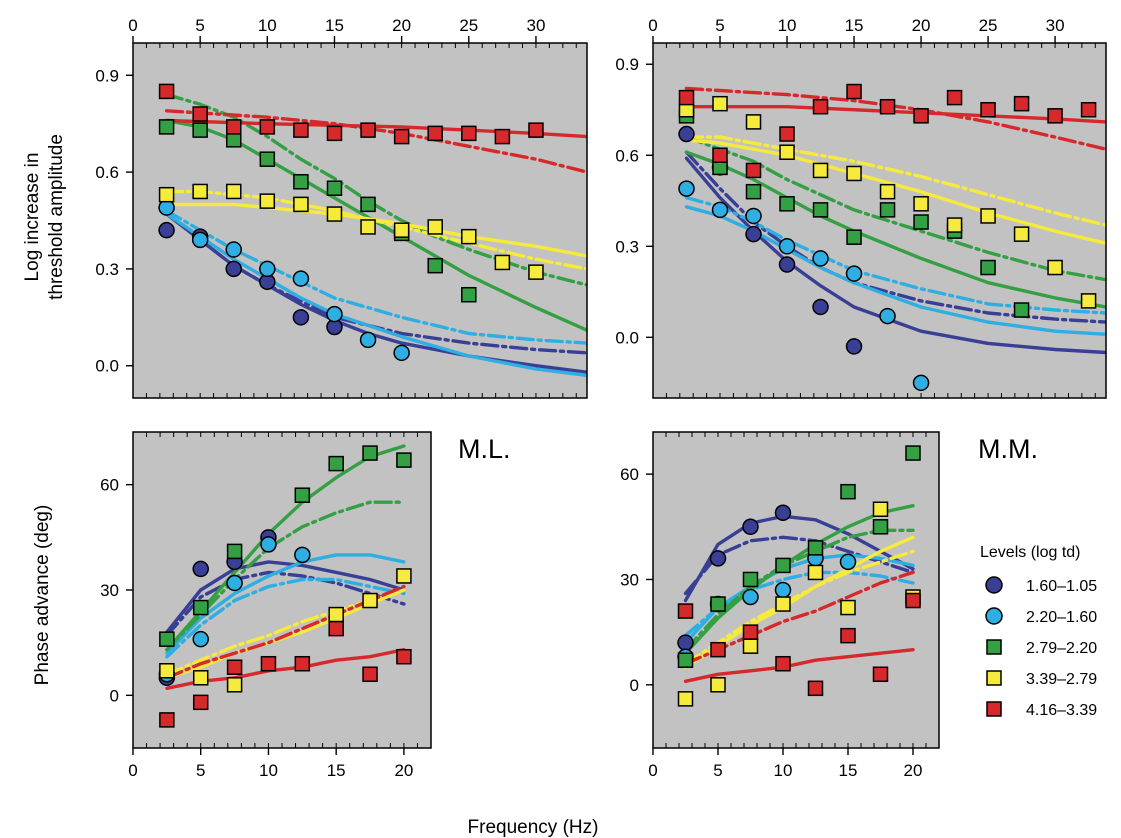  Describe the element at coordinates (56, 217) in the screenshot. I see `amplitude-ylabel-line2: threshold amplitude` at that location.